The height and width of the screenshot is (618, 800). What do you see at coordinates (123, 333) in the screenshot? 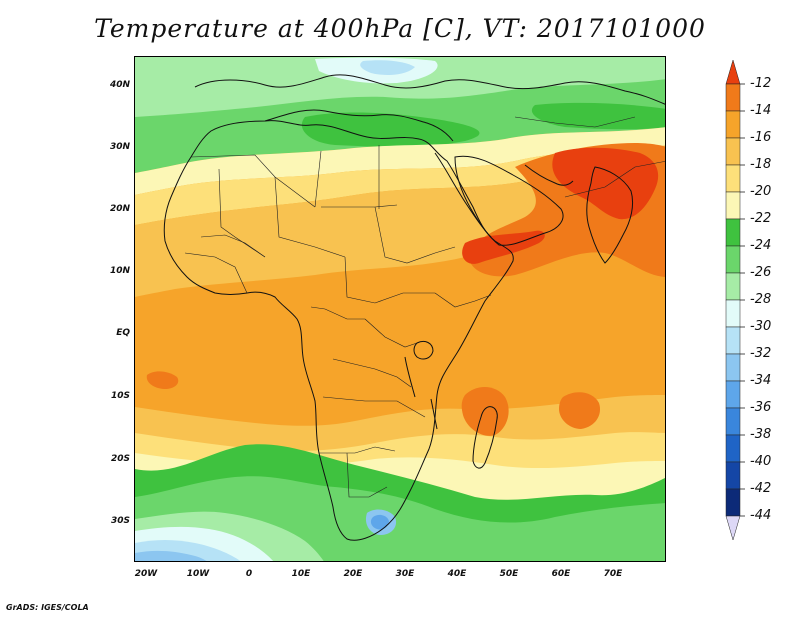
I see `lat-label-eq: EQ` at bounding box center [123, 333].